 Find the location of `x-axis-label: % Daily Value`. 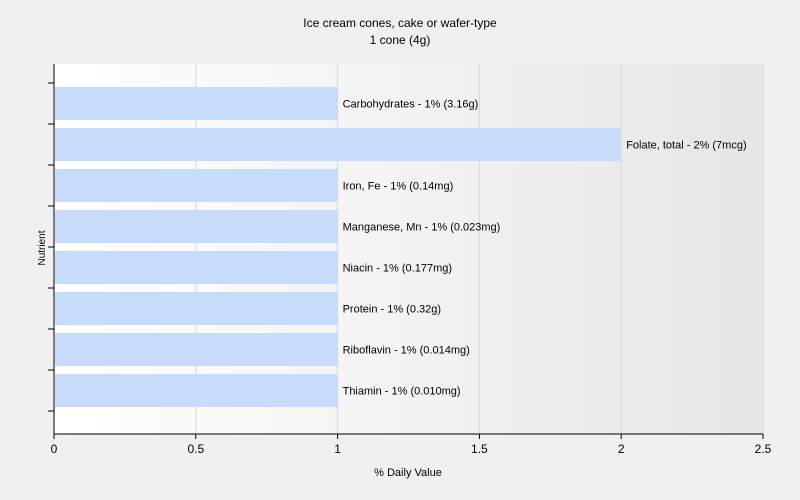

x-axis-label: % Daily Value is located at coordinates (408, 473).